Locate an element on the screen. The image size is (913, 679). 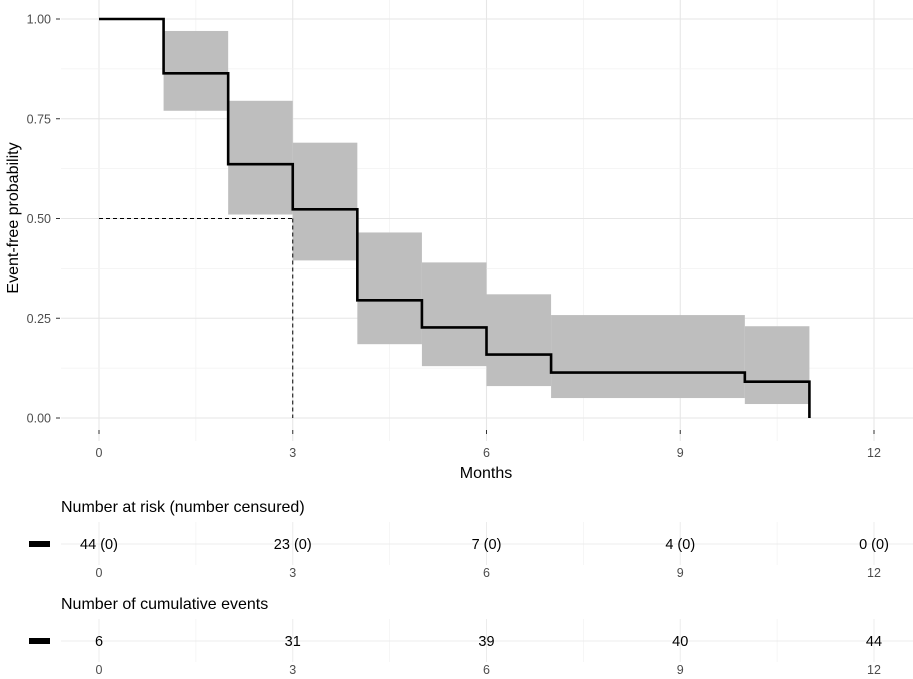
x-axis-ticks: 0 3 6 9 12 is located at coordinates (488, 445).